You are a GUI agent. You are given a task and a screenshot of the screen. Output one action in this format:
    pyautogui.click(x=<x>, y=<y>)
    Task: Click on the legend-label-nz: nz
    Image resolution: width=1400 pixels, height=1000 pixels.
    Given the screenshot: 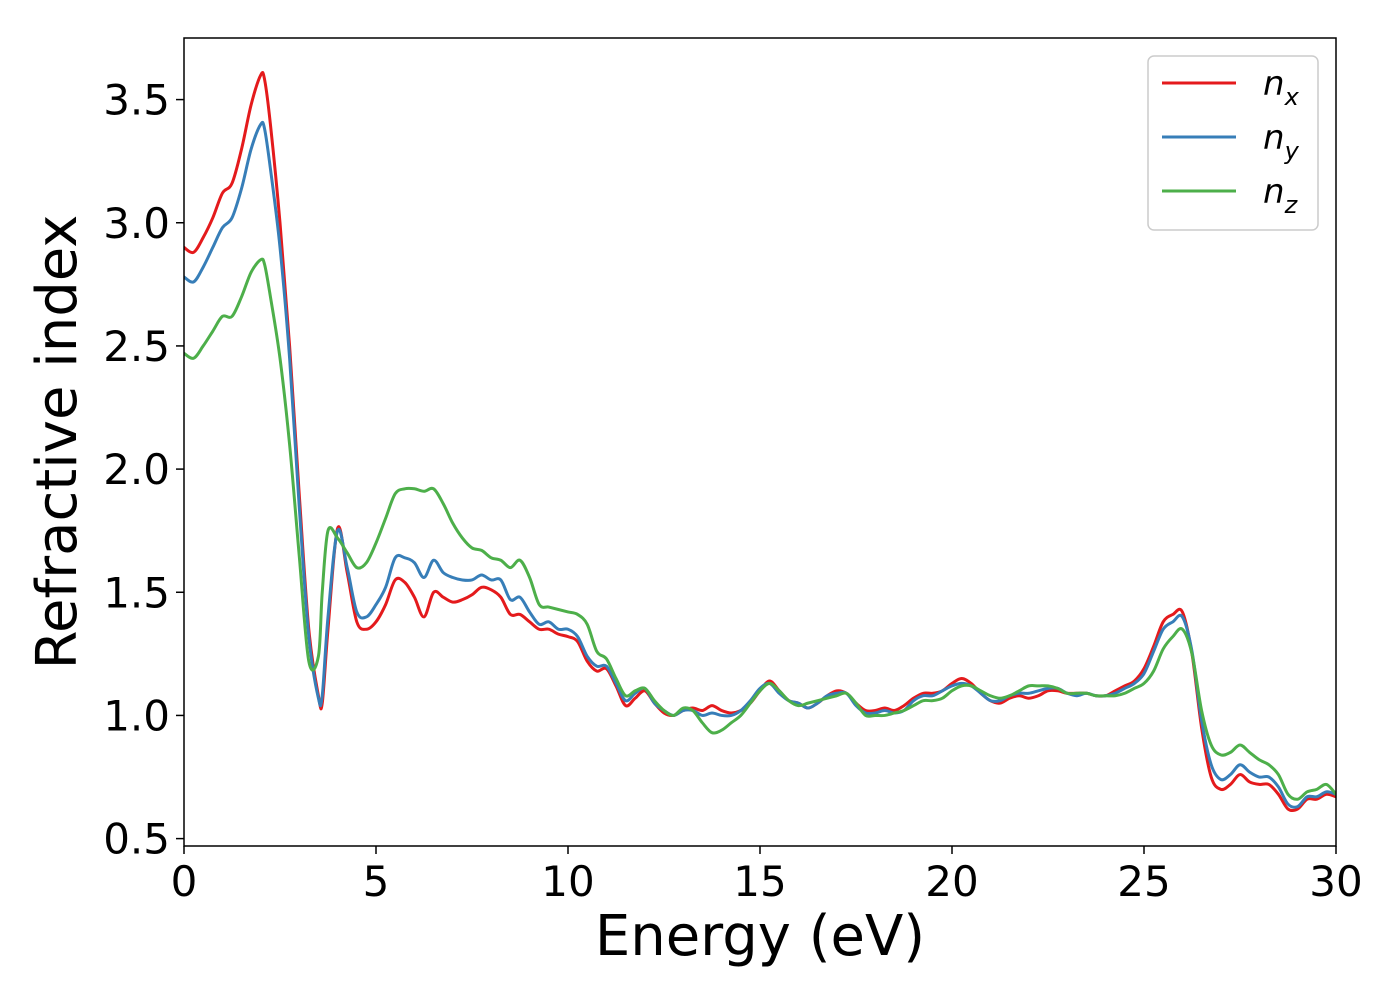 What is the action you would take?
    pyautogui.click(x=1281, y=195)
    